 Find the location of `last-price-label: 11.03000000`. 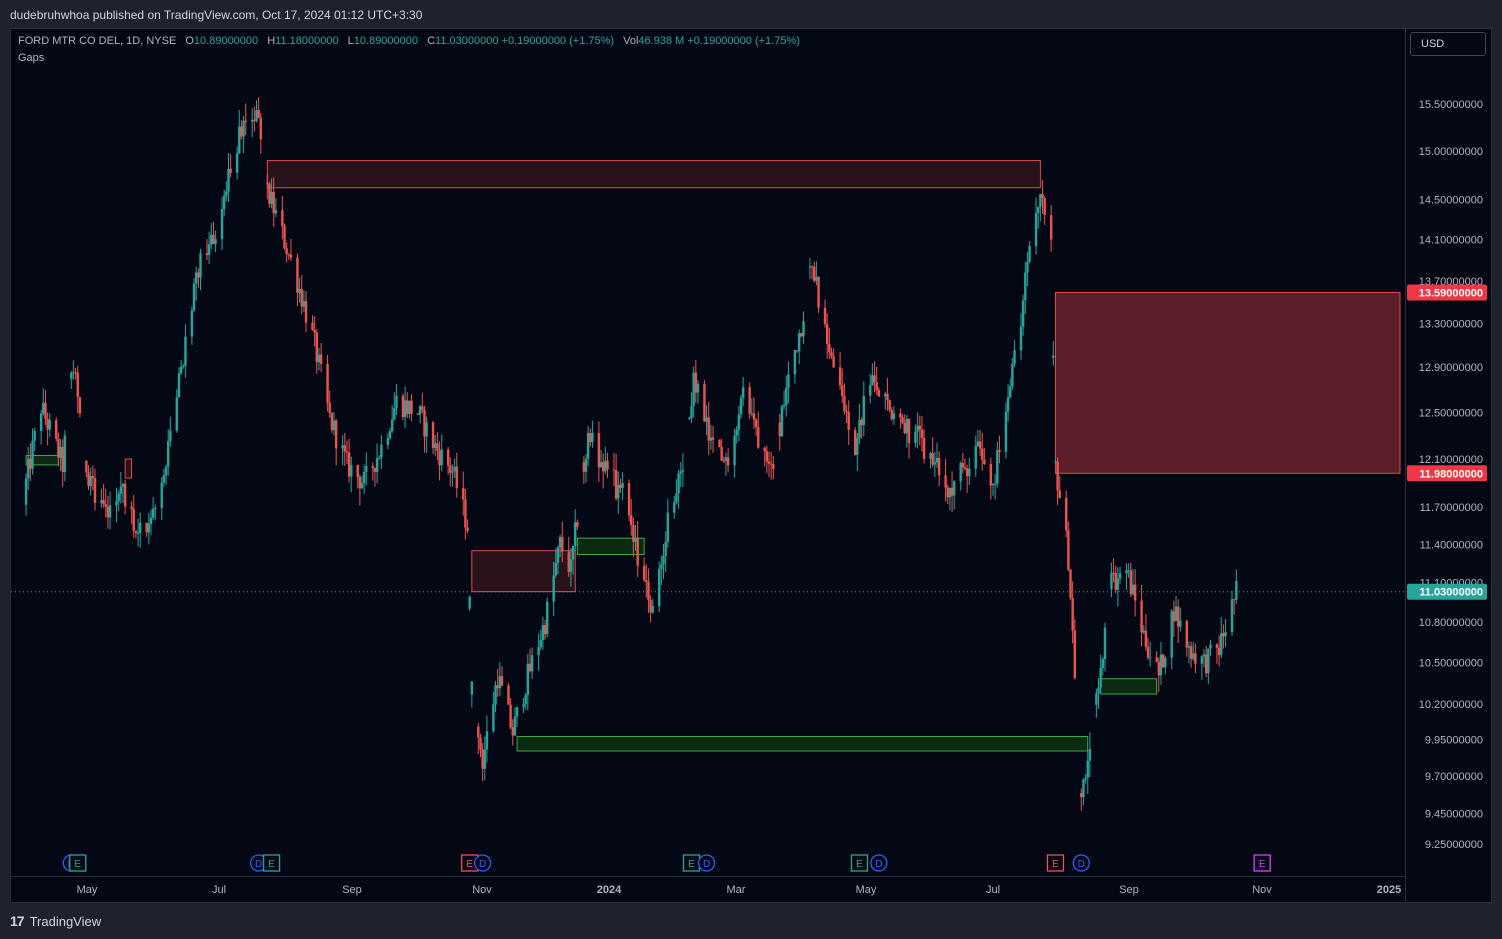

last-price-label: 11.03000000 is located at coordinates (1451, 593).